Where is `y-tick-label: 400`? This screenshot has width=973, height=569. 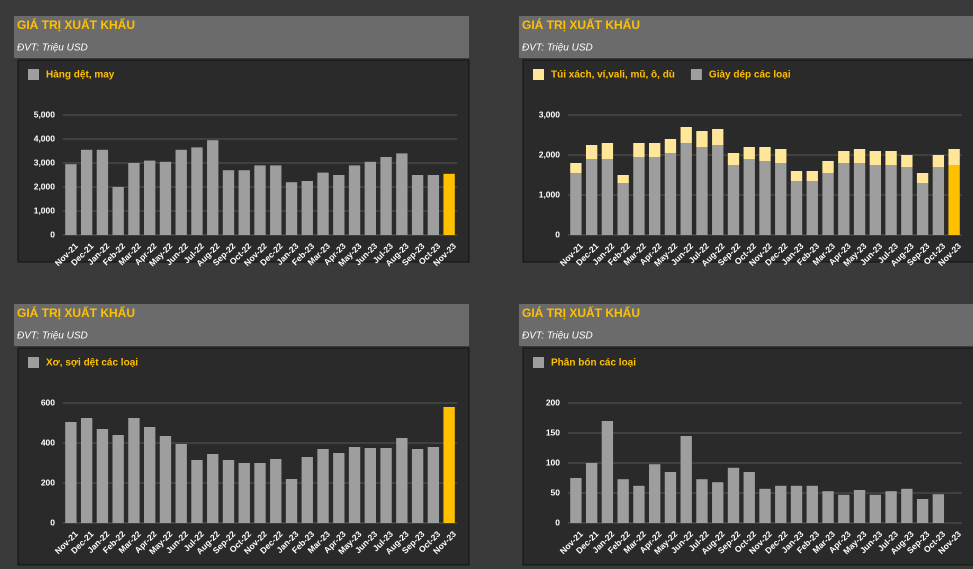 y-tick-label: 400 is located at coordinates (48, 442).